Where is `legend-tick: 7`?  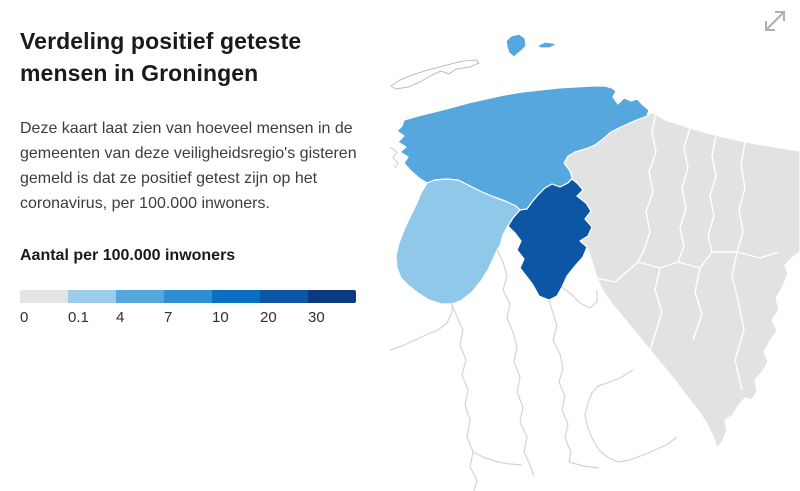 legend-tick: 7 is located at coordinates (168, 317).